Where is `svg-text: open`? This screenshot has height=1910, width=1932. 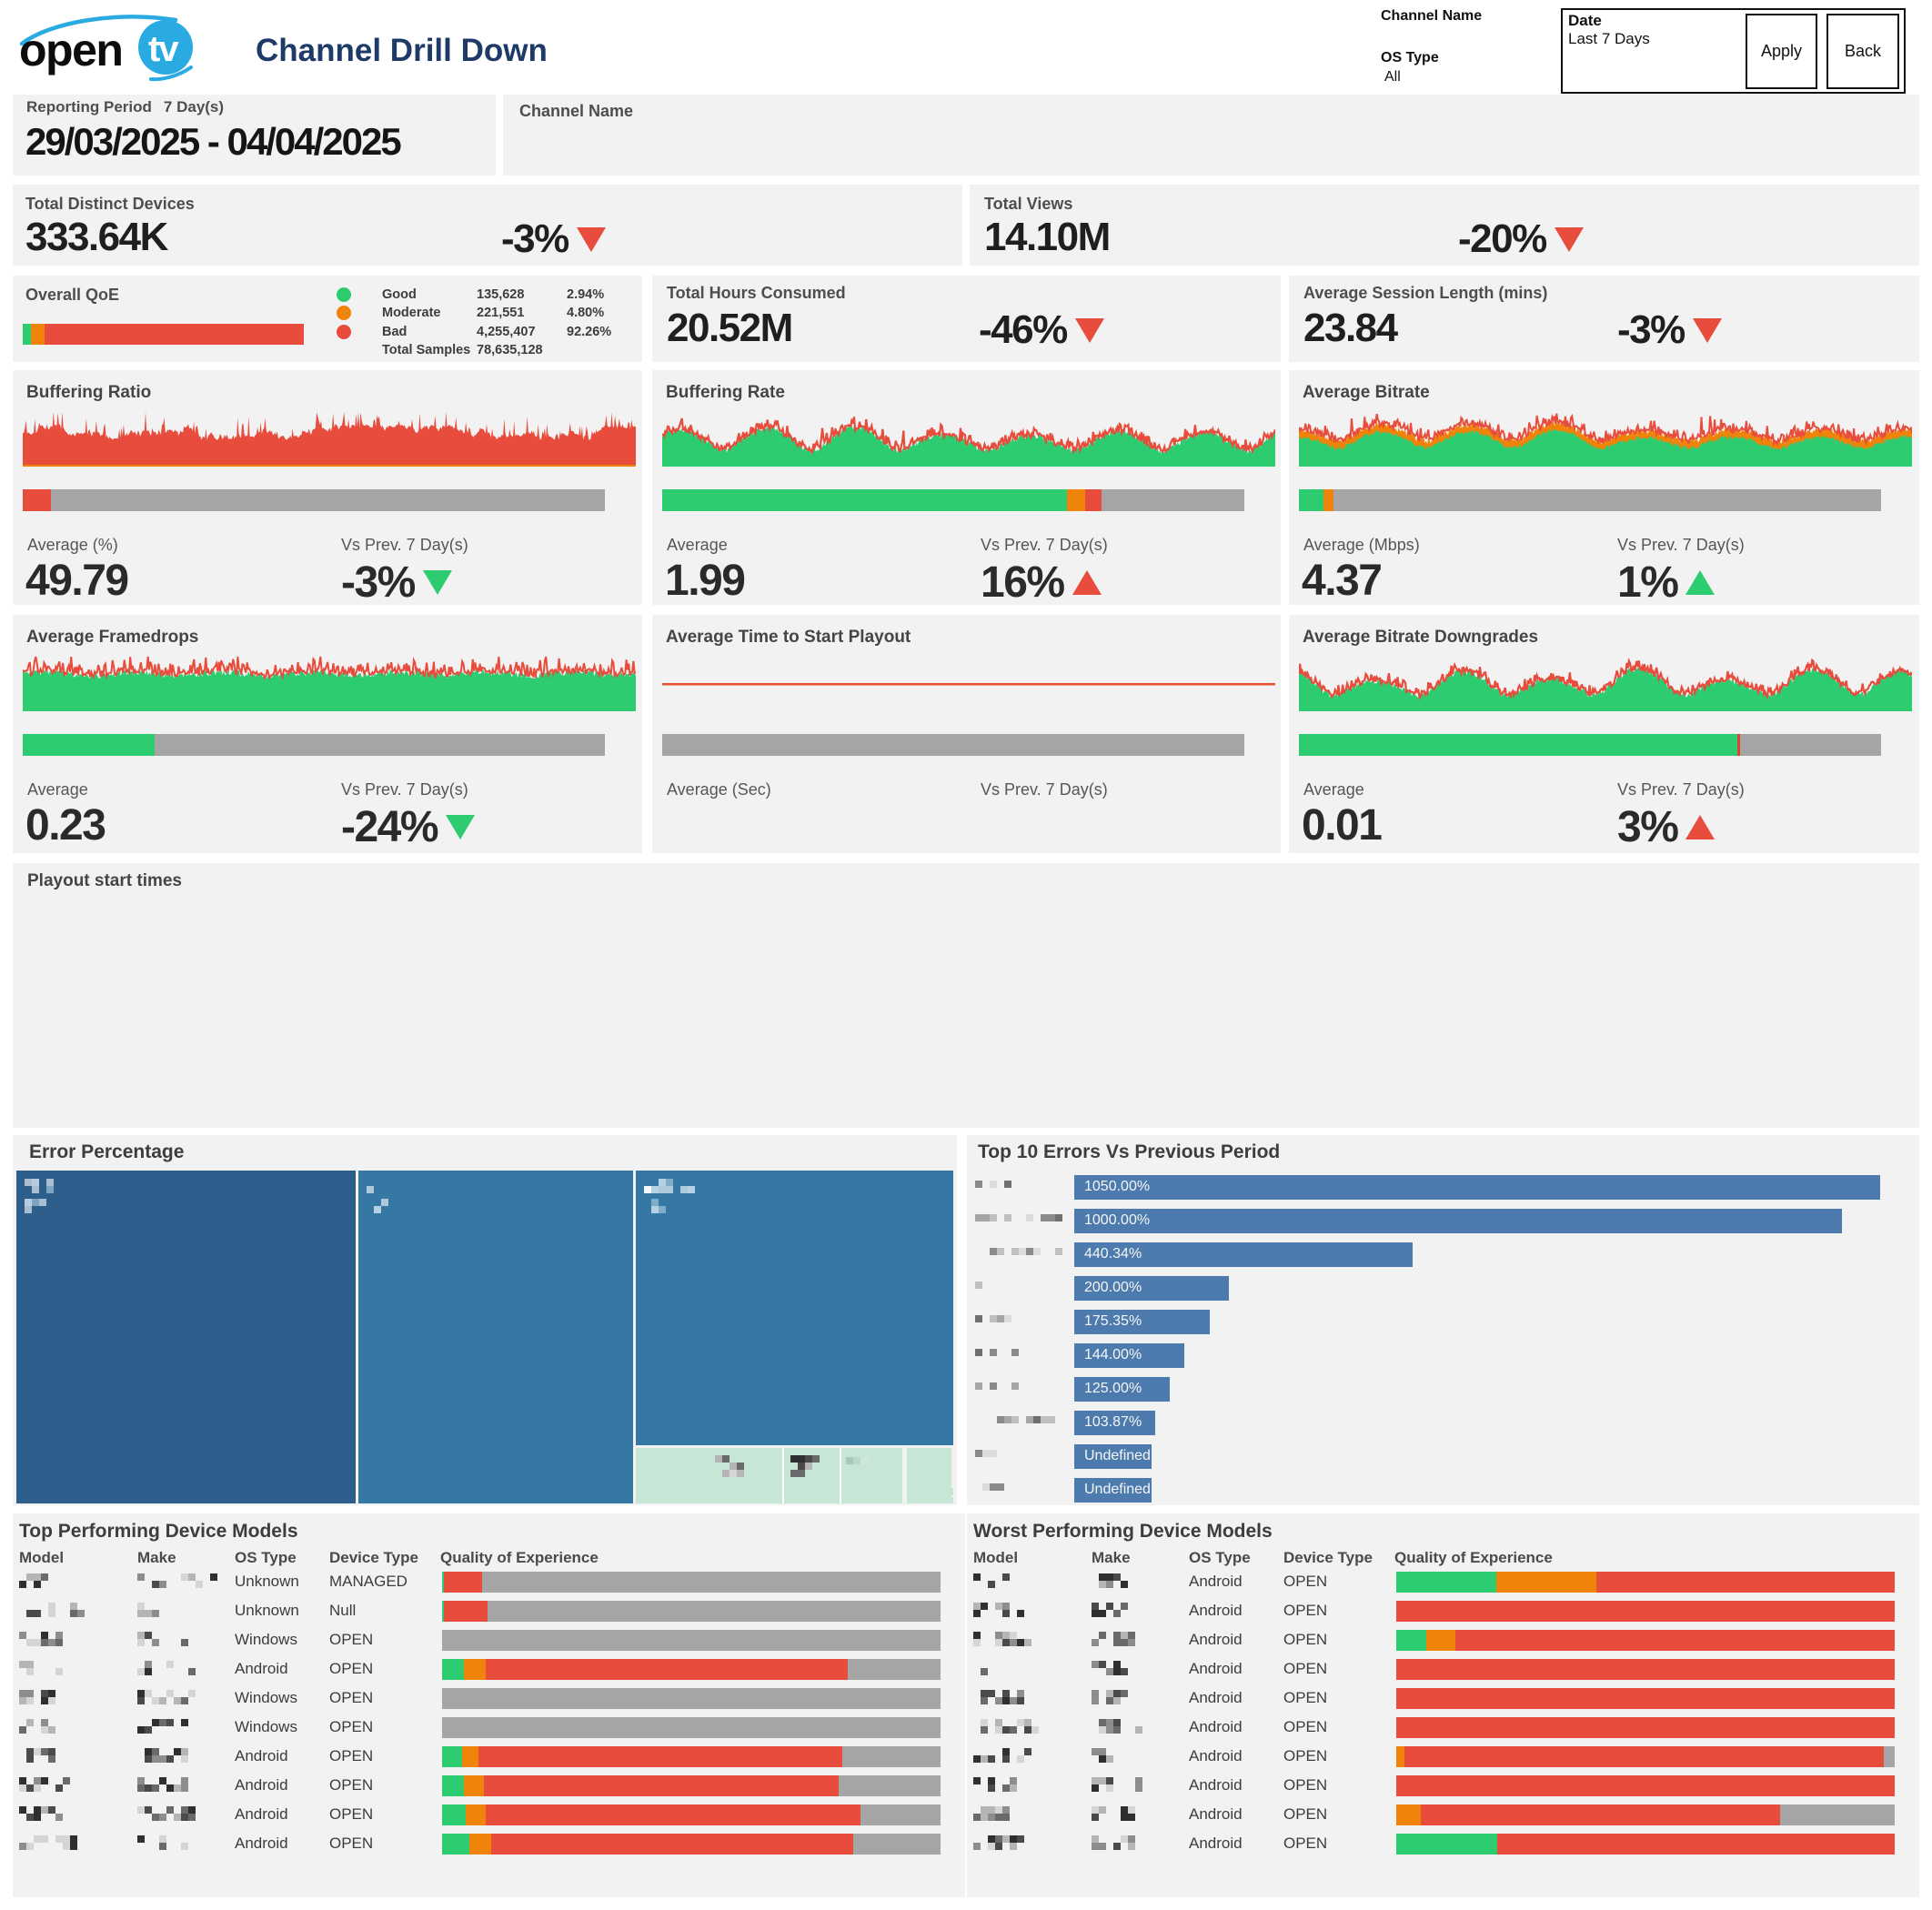 svg-text: open is located at coordinates (70, 50).